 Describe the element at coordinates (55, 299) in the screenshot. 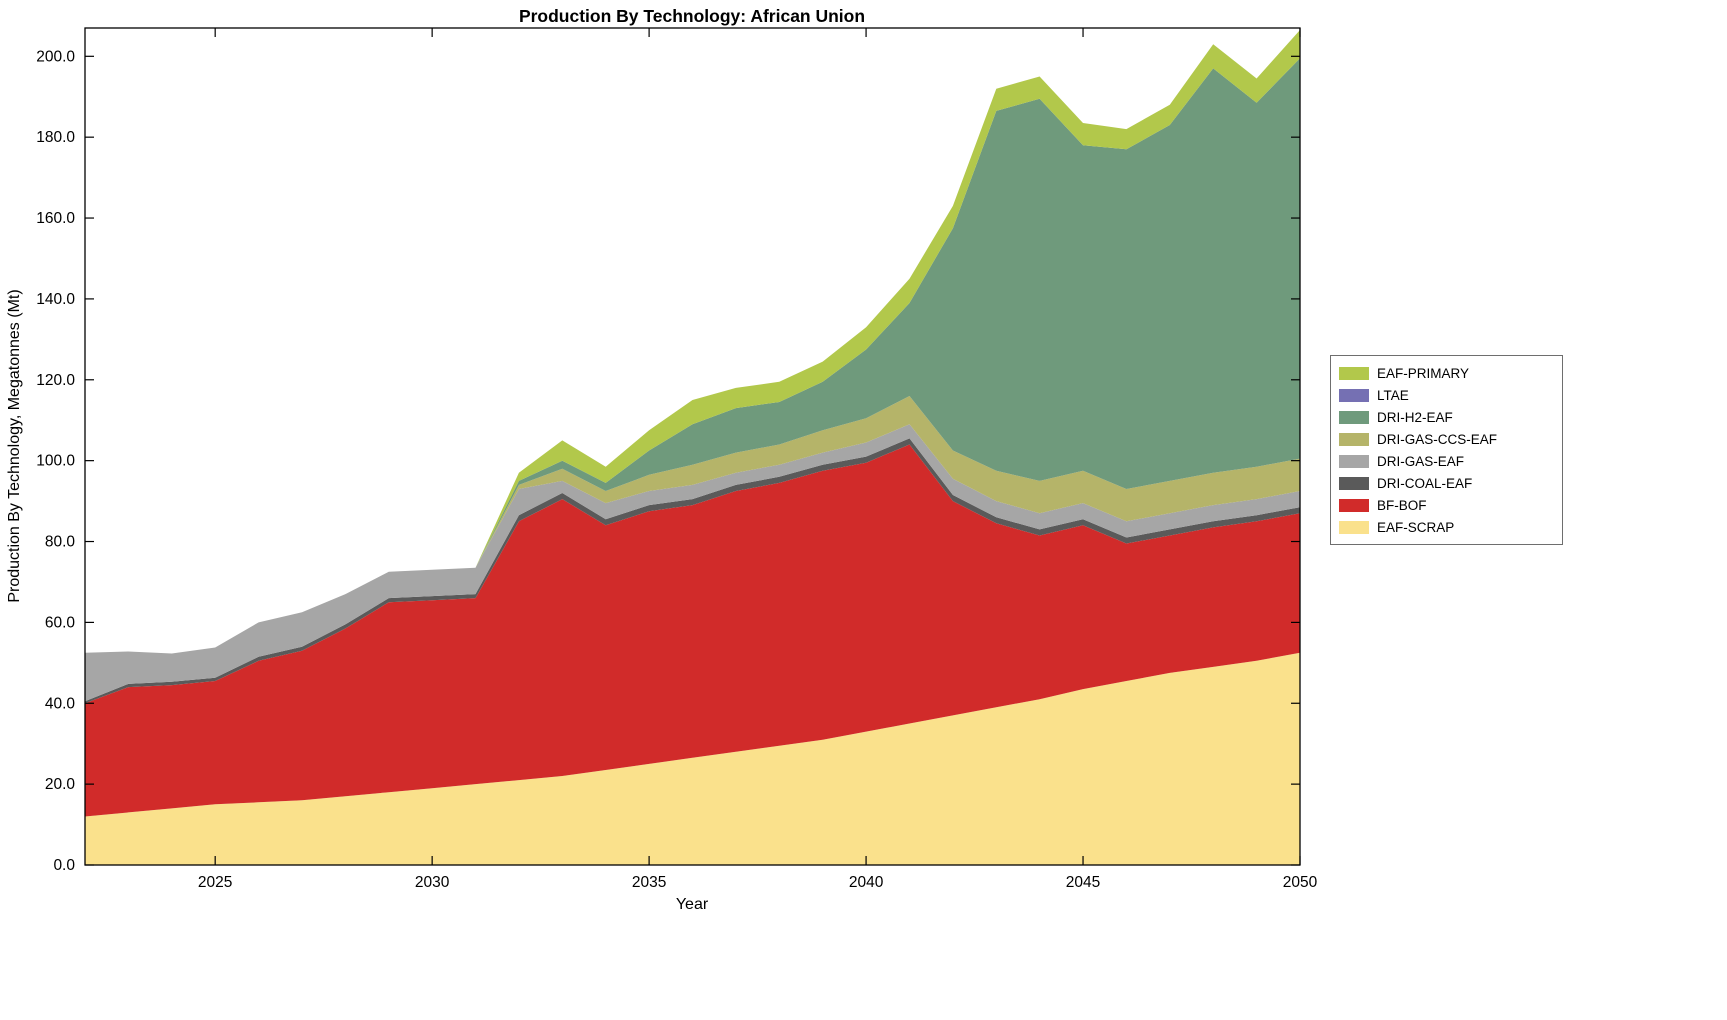

I see `y-tick-label: 140.0` at that location.